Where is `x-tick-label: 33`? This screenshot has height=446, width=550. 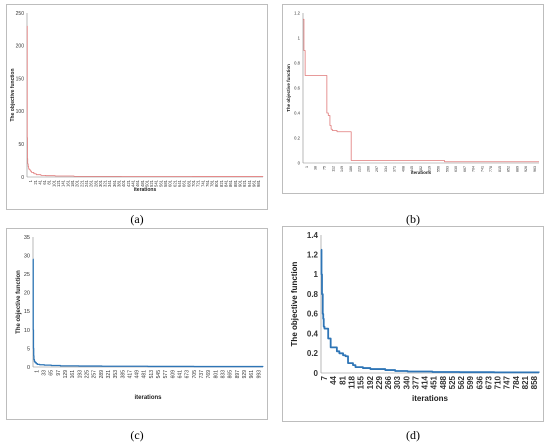 x-tick-label: 33 is located at coordinates (44, 373).